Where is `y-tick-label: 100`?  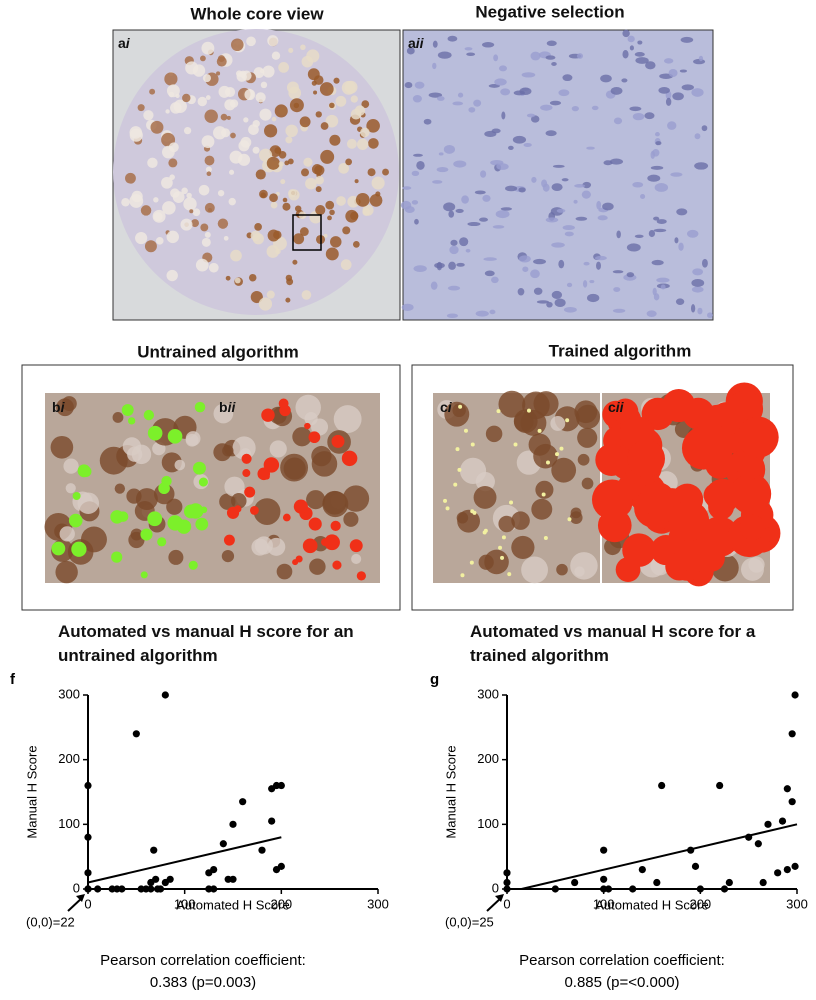
y-tick-label: 100 is located at coordinates (69, 823).